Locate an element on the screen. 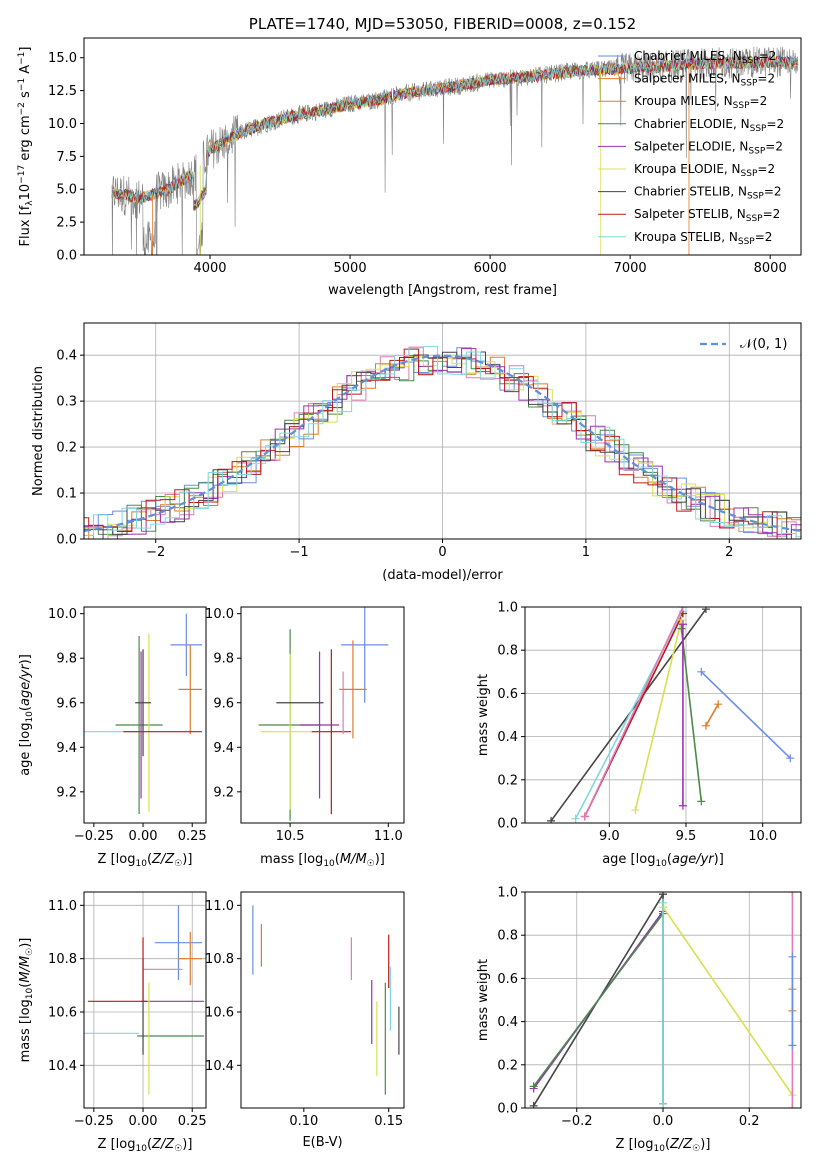 The image size is (819, 1170). y-tick-label: 15.0 is located at coordinates (62, 58).